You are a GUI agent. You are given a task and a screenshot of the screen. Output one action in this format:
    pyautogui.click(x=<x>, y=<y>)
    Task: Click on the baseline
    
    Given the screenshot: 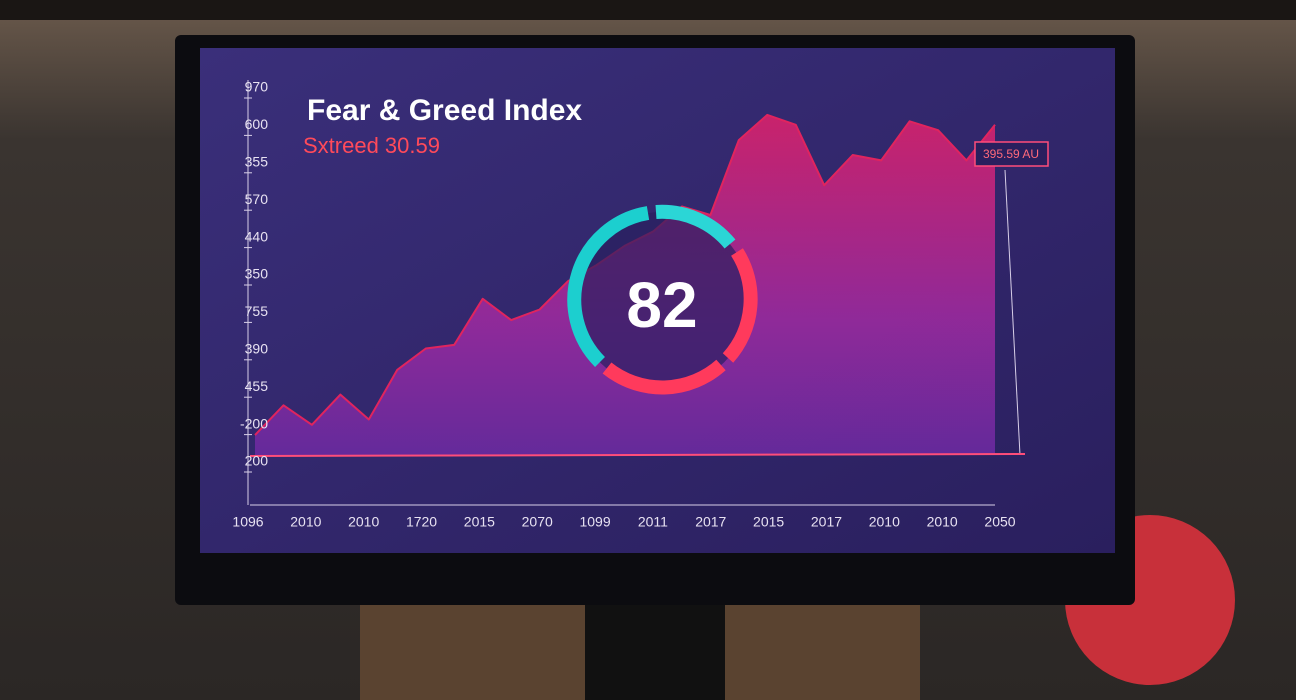 What is the action you would take?
    pyautogui.click(x=637, y=455)
    